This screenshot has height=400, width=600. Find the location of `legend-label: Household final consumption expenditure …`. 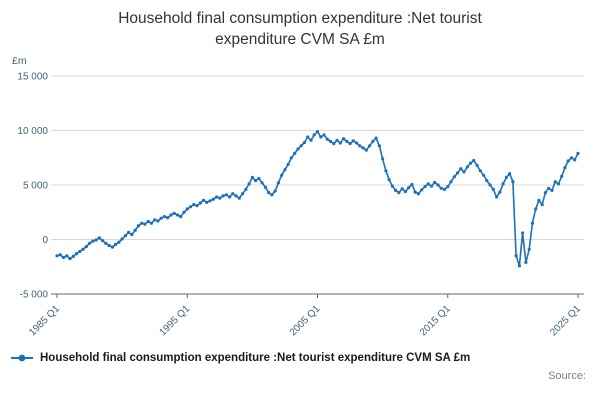

legend-label: Household final consumption expenditure … is located at coordinates (255, 358).